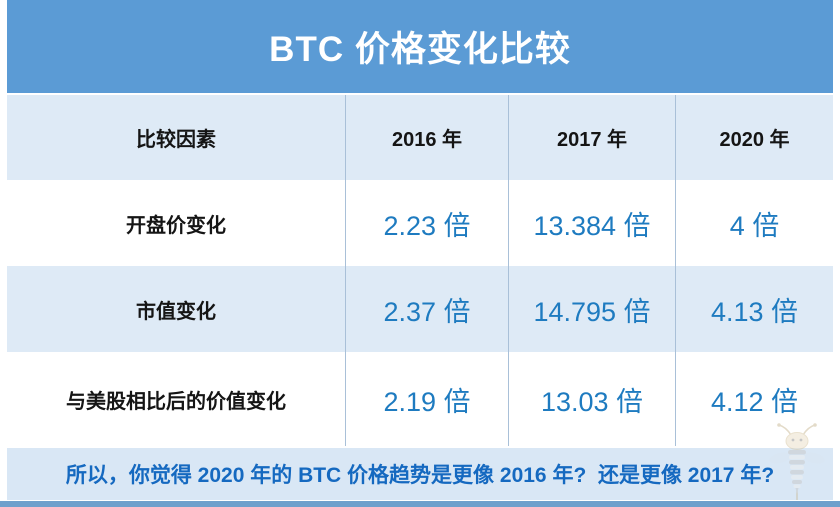 The width and height of the screenshot is (840, 507). Describe the element at coordinates (420, 504) in the screenshot. I see `bottom-edge-bar` at that location.